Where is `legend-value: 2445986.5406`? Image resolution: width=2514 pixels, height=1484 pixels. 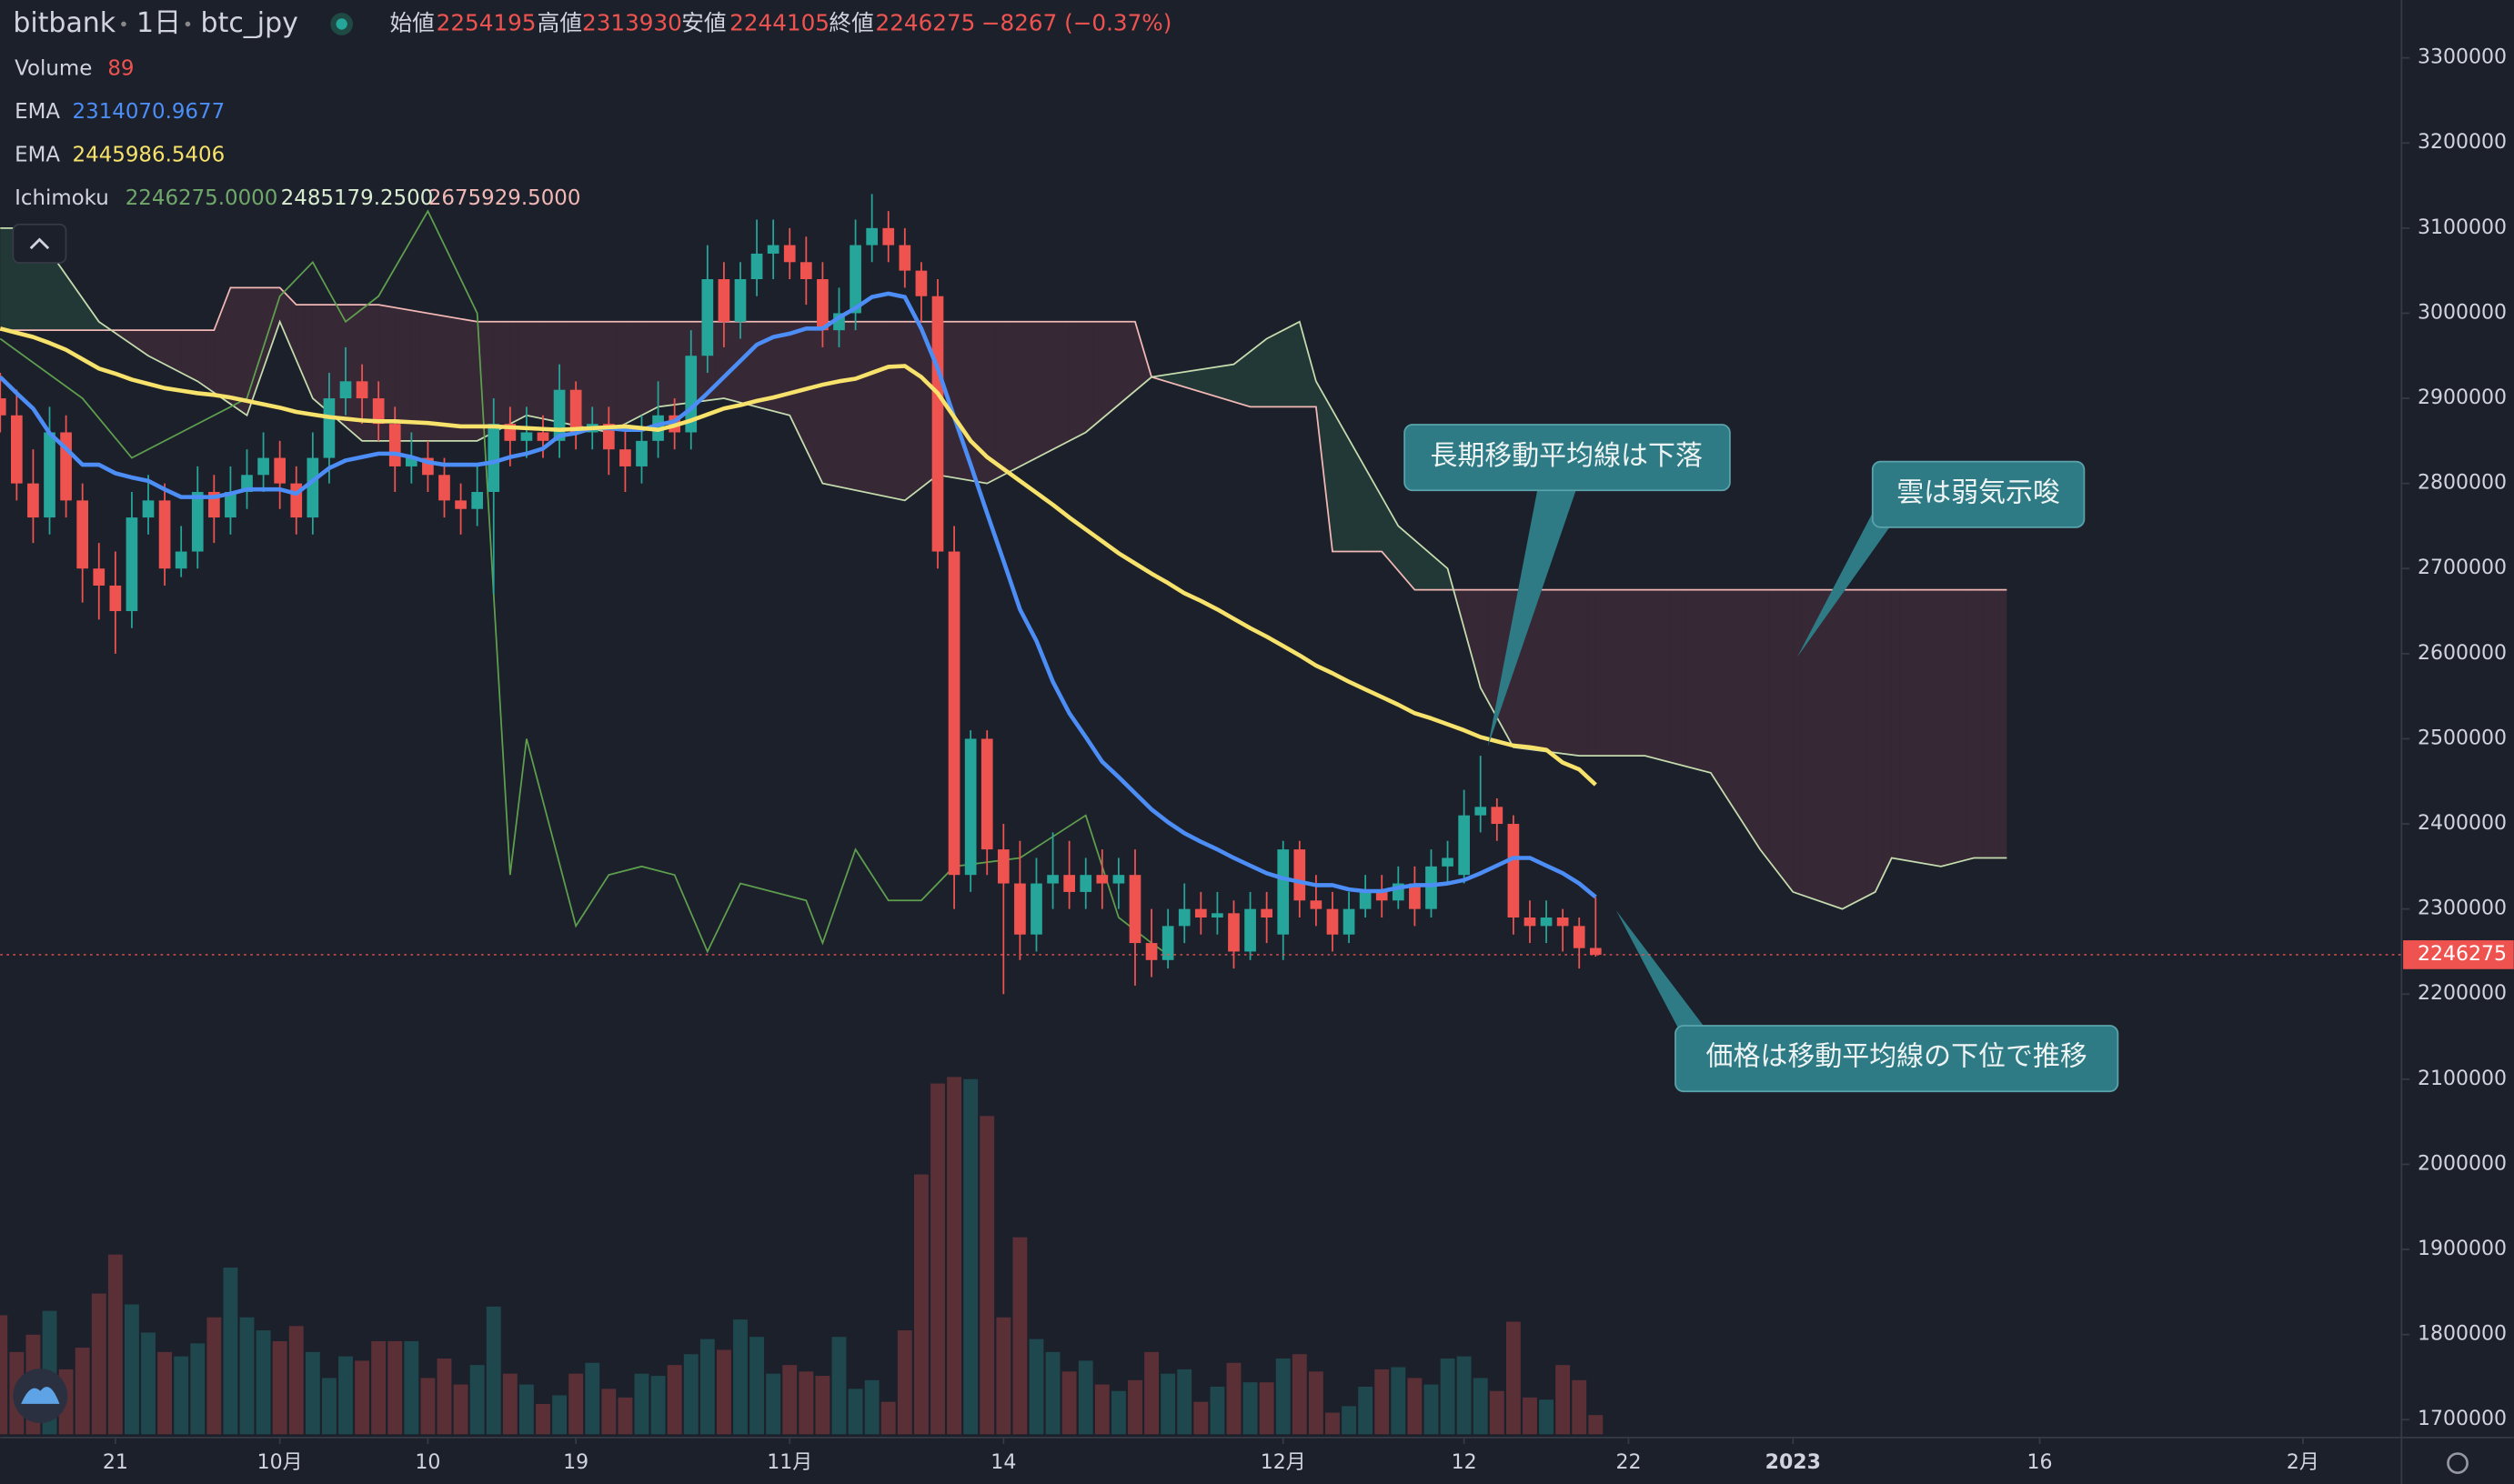
legend-value: 2445986.5406 is located at coordinates (149, 154).